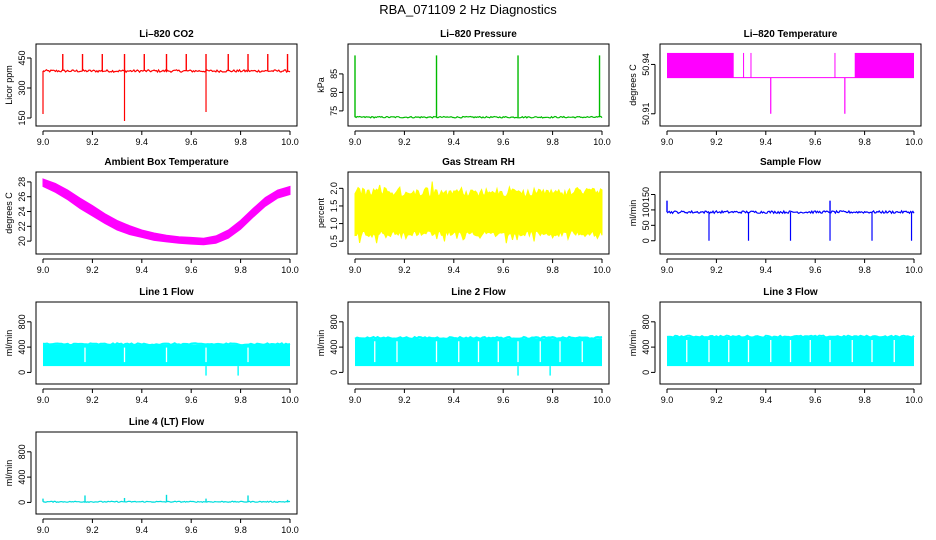 This screenshot has height=540, width=936. What do you see at coordinates (334, 188) in the screenshot?
I see `y-tick-label: 2.0` at bounding box center [334, 188].